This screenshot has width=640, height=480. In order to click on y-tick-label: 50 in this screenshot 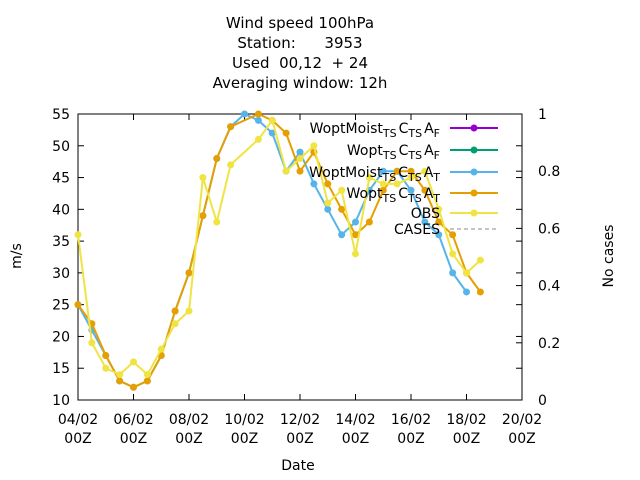, I will do `click(61, 147)`.